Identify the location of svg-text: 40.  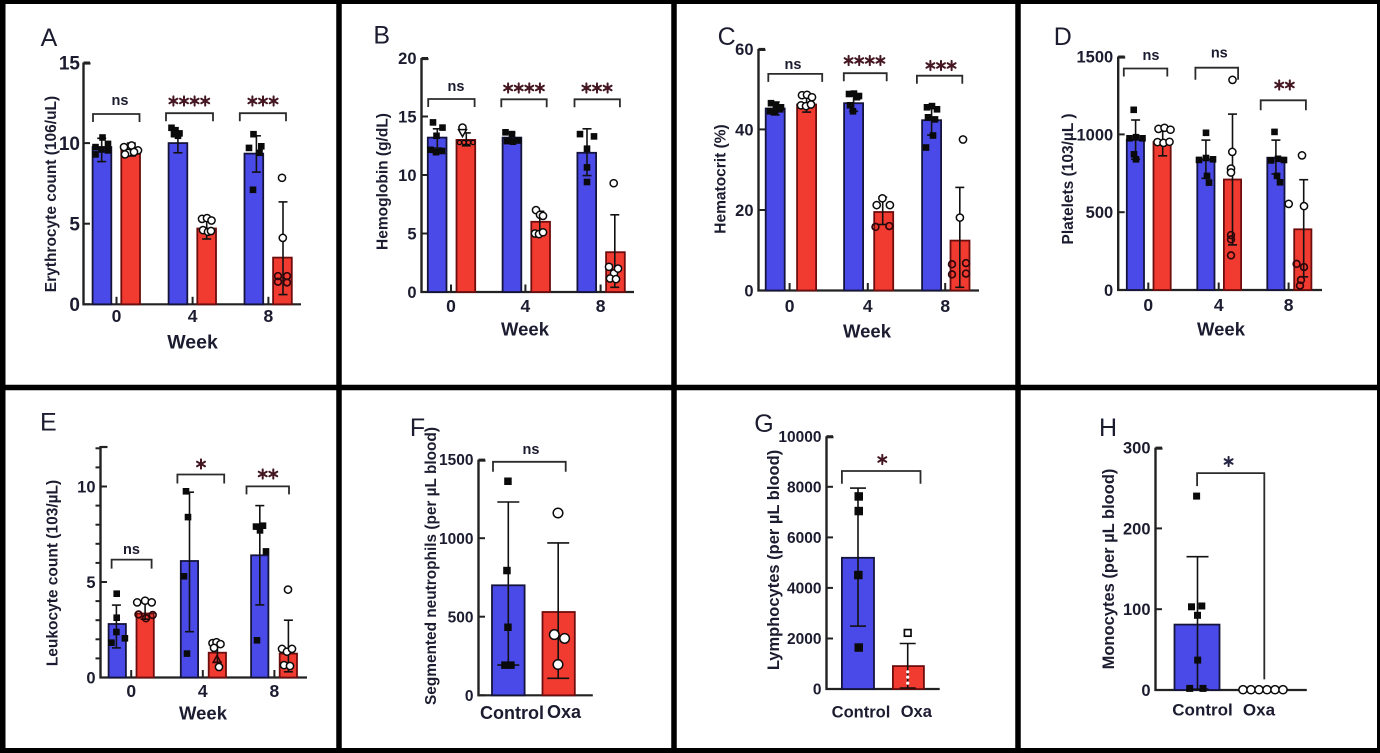
(744, 130).